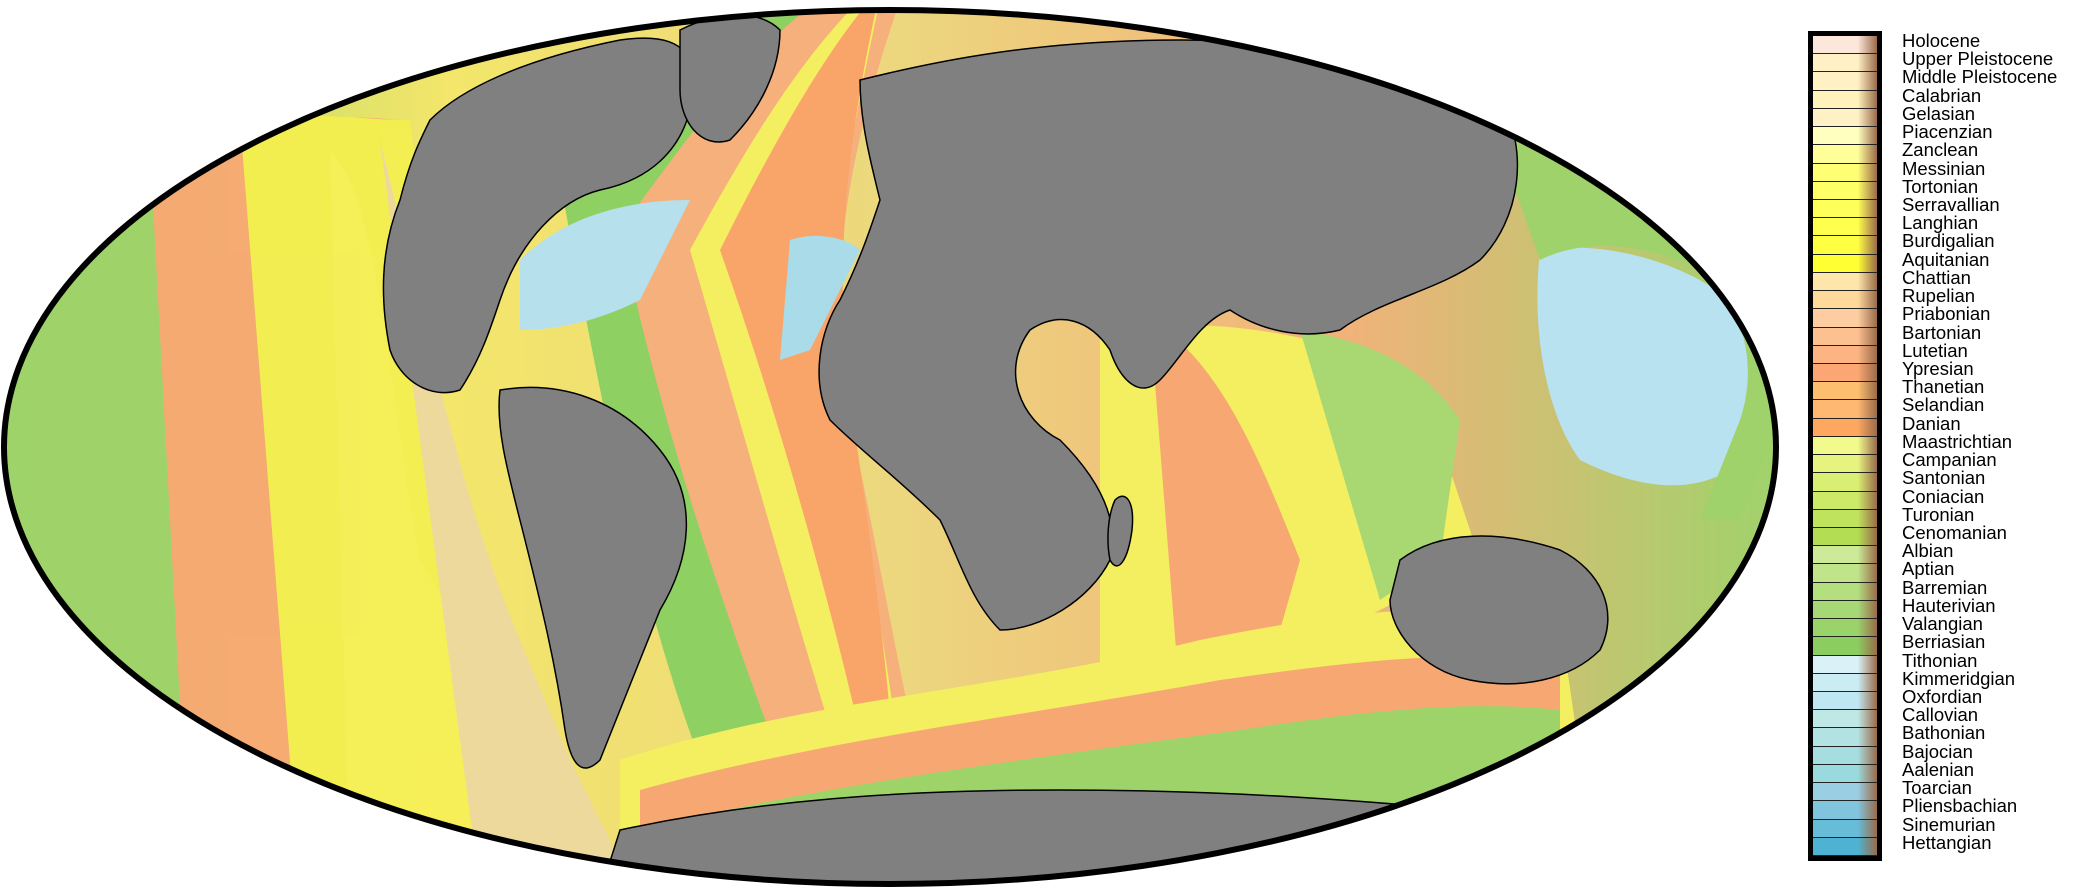 Image resolution: width=2078 pixels, height=893 pixels. I want to click on legend-label: Bathonian, so click(1944, 733).